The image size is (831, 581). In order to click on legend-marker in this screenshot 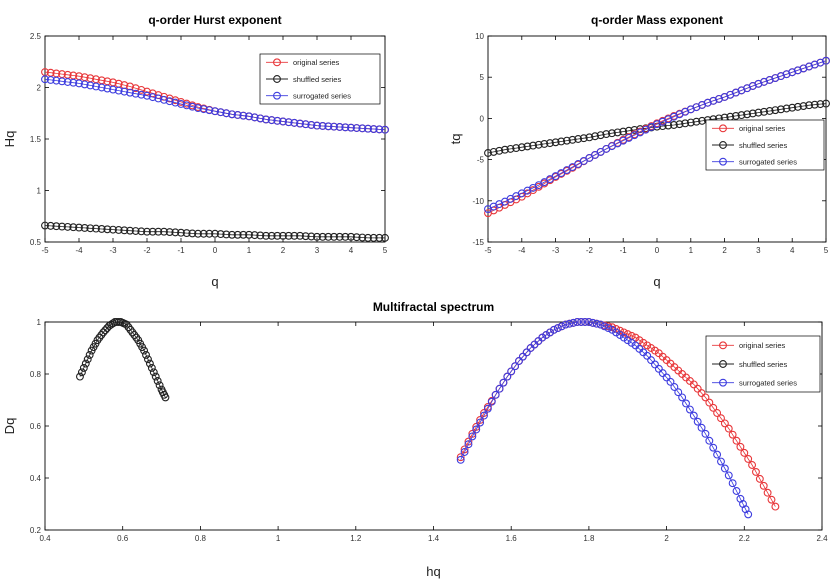, I will do `click(723, 364)`.